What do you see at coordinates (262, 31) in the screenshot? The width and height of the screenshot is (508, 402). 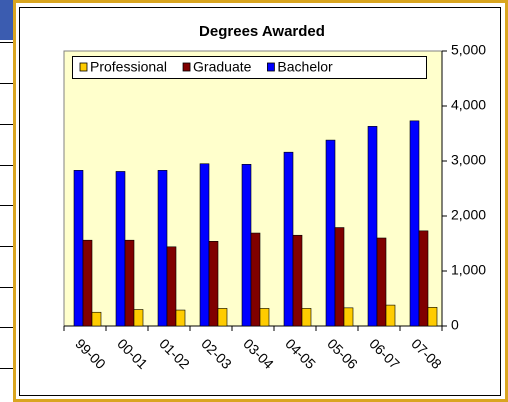 I see `chart-title: Degrees Awarded` at bounding box center [262, 31].